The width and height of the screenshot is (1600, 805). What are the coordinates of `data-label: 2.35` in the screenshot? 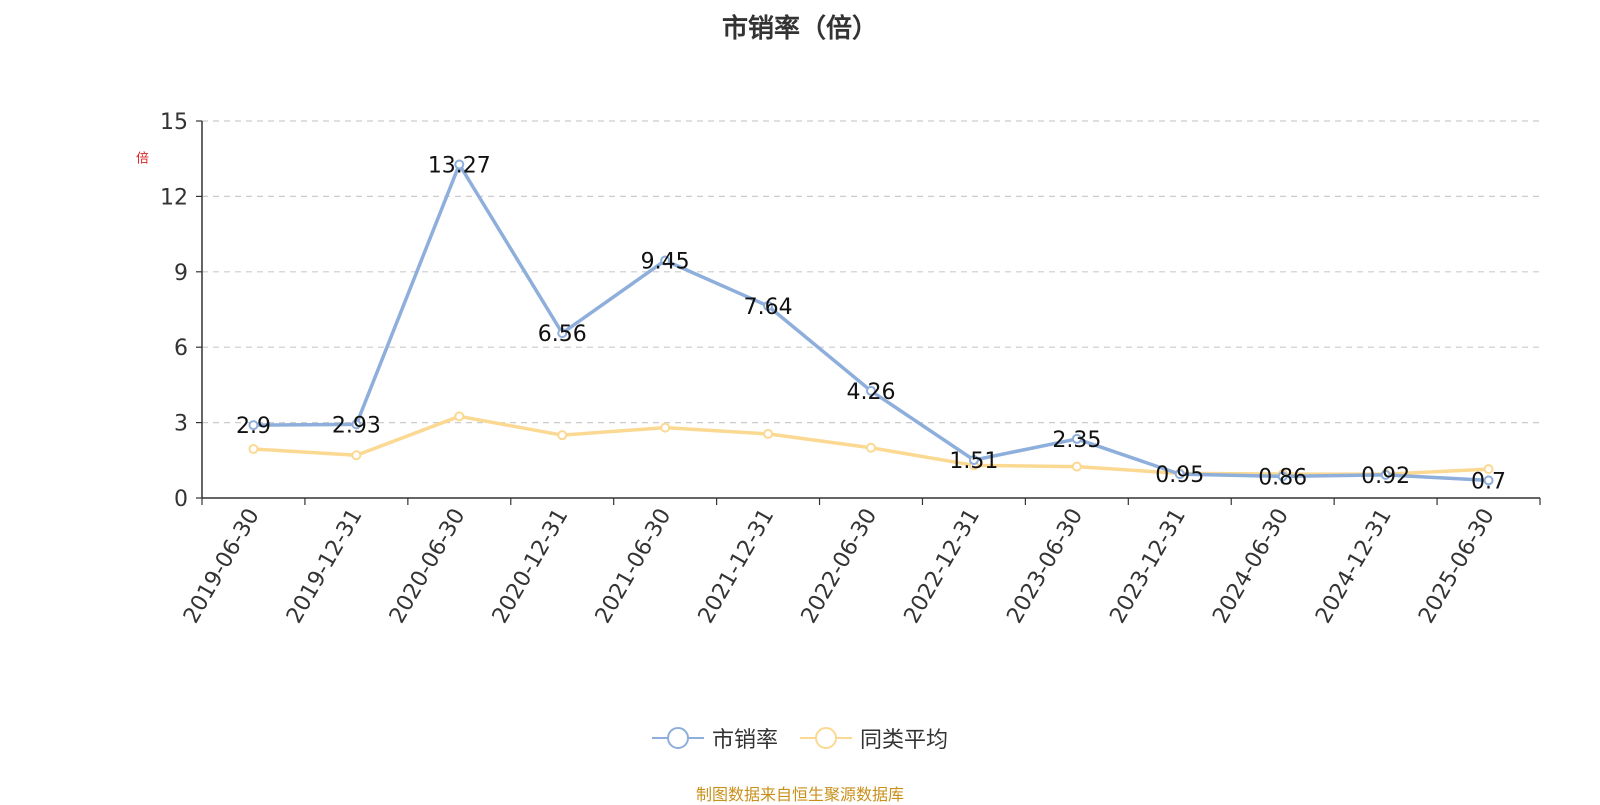 It's located at (1076, 440).